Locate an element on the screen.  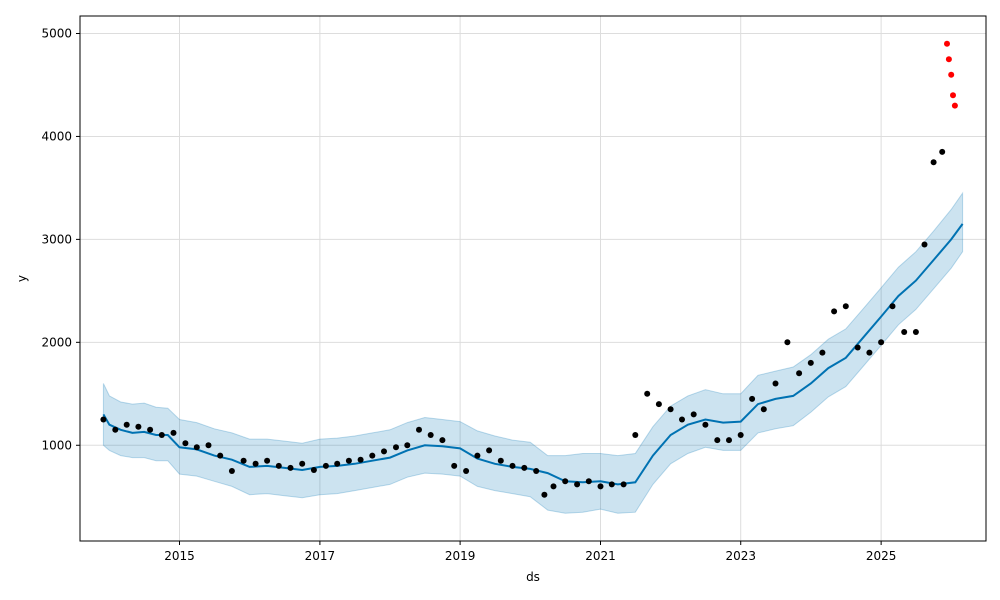
x-tick-label: 2023 is located at coordinates (740, 556).